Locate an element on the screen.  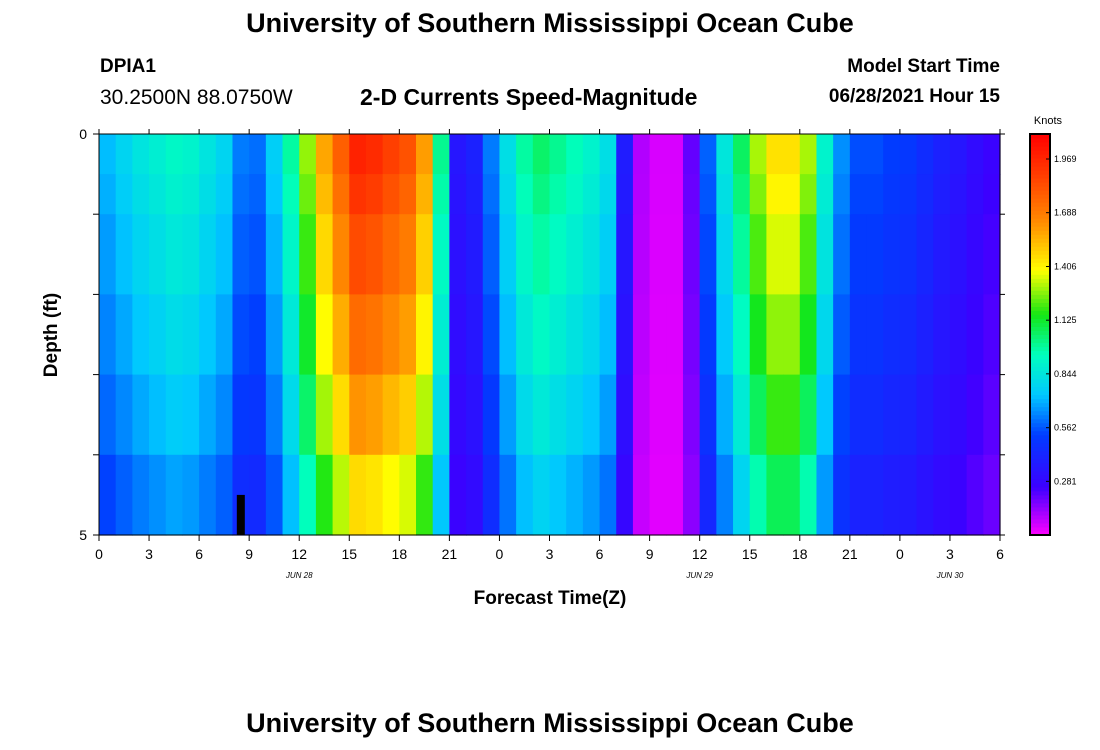
current-time-marker is located at coordinates (240, 514).